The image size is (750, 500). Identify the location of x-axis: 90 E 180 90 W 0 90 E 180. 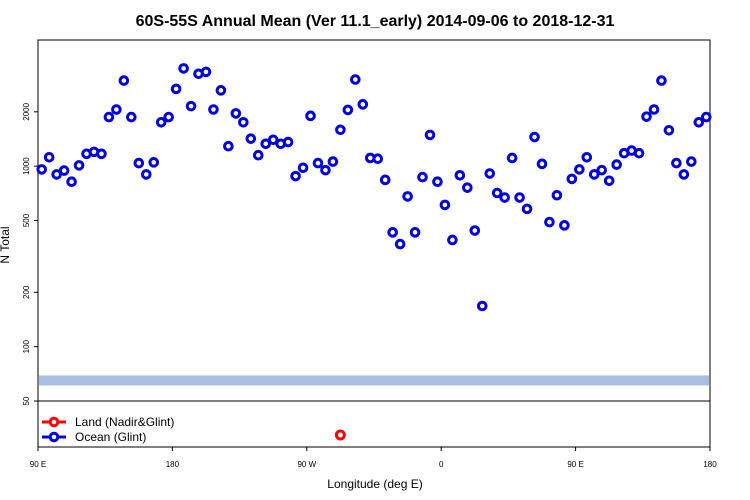
(373, 458).